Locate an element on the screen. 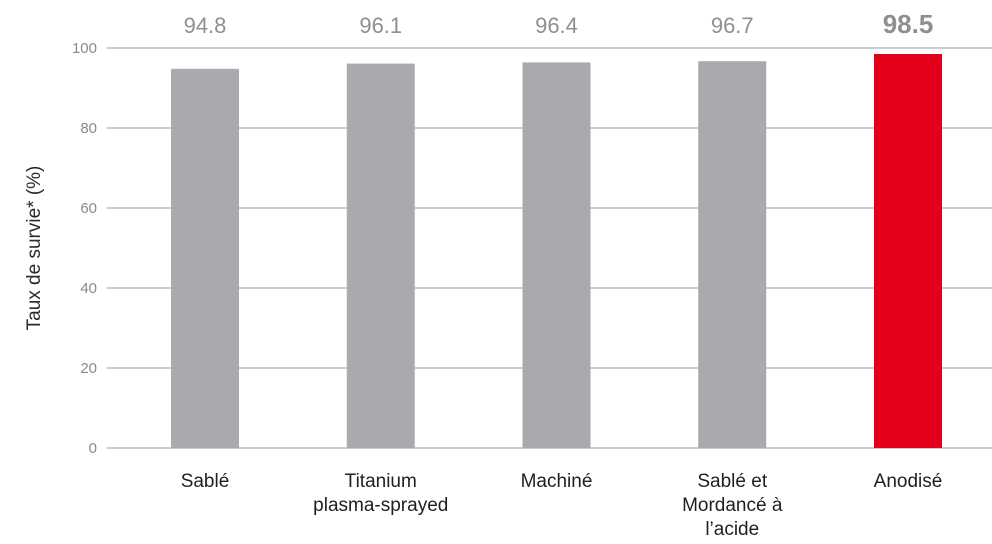 The image size is (992, 544). value-labels: 94.8 96.1 96.4 96.7 98.5 is located at coordinates (559, 24).